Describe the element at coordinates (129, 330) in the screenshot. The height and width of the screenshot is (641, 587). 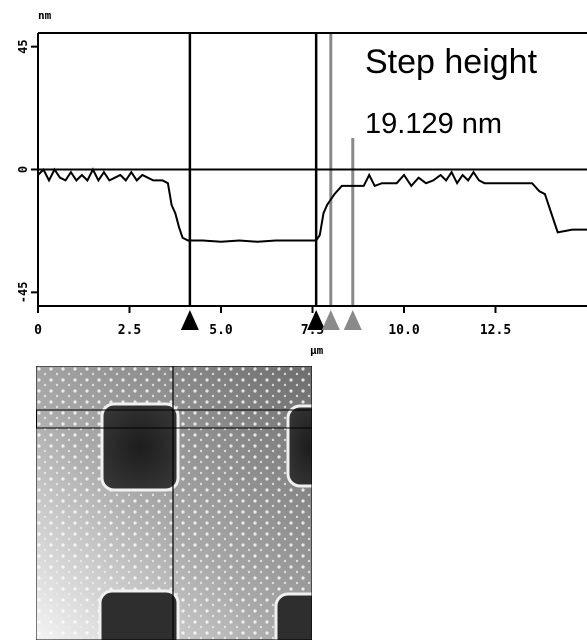
I see `x-tick-label: 2.5` at that location.